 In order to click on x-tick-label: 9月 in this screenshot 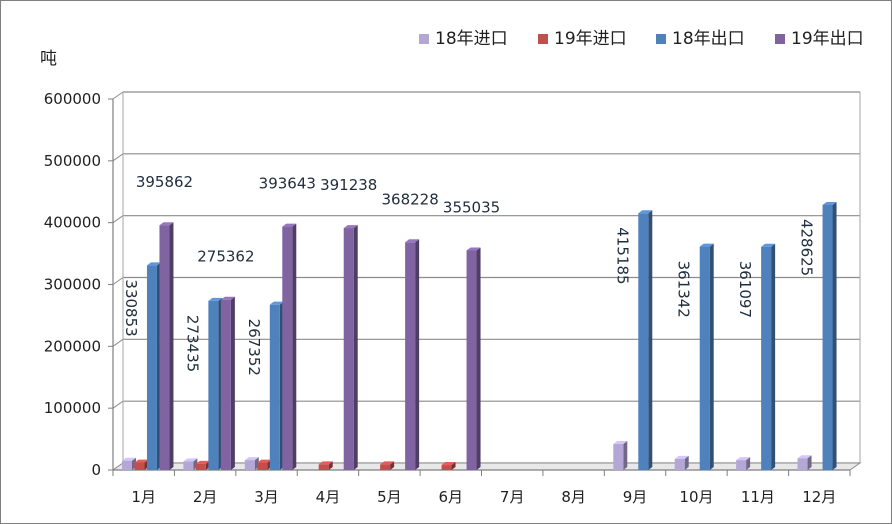, I will do `click(635, 497)`.